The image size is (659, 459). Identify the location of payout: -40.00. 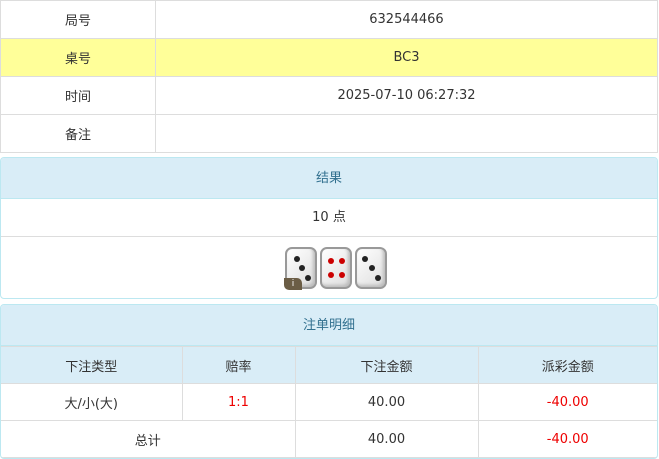
(567, 402).